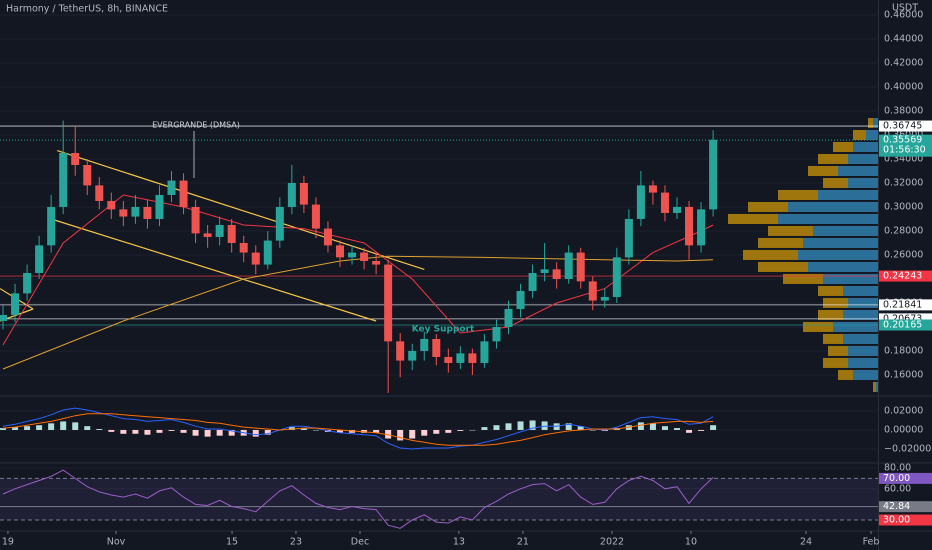 Image resolution: width=932 pixels, height=550 pixels. What do you see at coordinates (806, 542) in the screenshot?
I see `x-tick-label: 24` at bounding box center [806, 542].